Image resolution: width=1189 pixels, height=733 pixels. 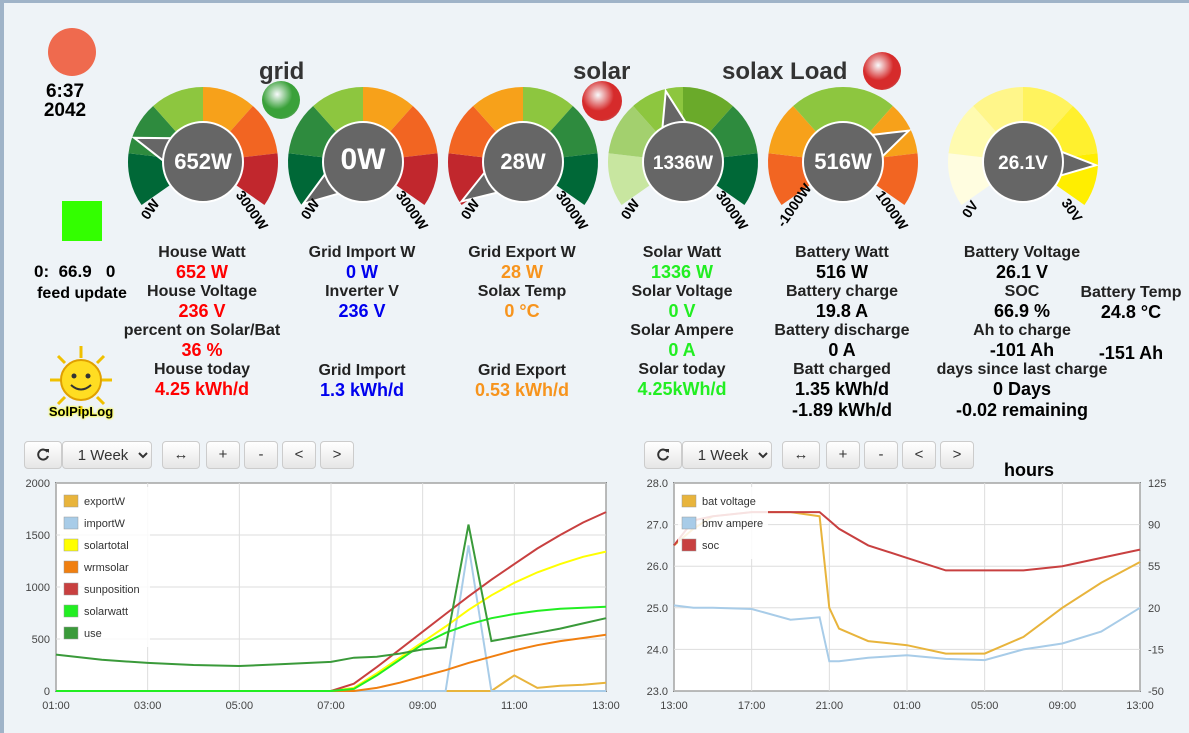 What do you see at coordinates (842, 311) in the screenshot?
I see `battery-charge-value: 19.8 A` at bounding box center [842, 311].